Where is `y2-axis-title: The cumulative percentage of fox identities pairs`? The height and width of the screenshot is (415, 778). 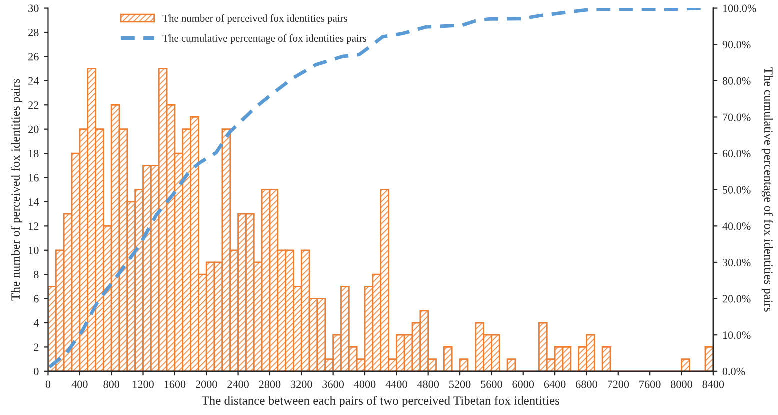
y2-axis-title: The cumulative percentage of fox identities pairs is located at coordinates (768, 190).